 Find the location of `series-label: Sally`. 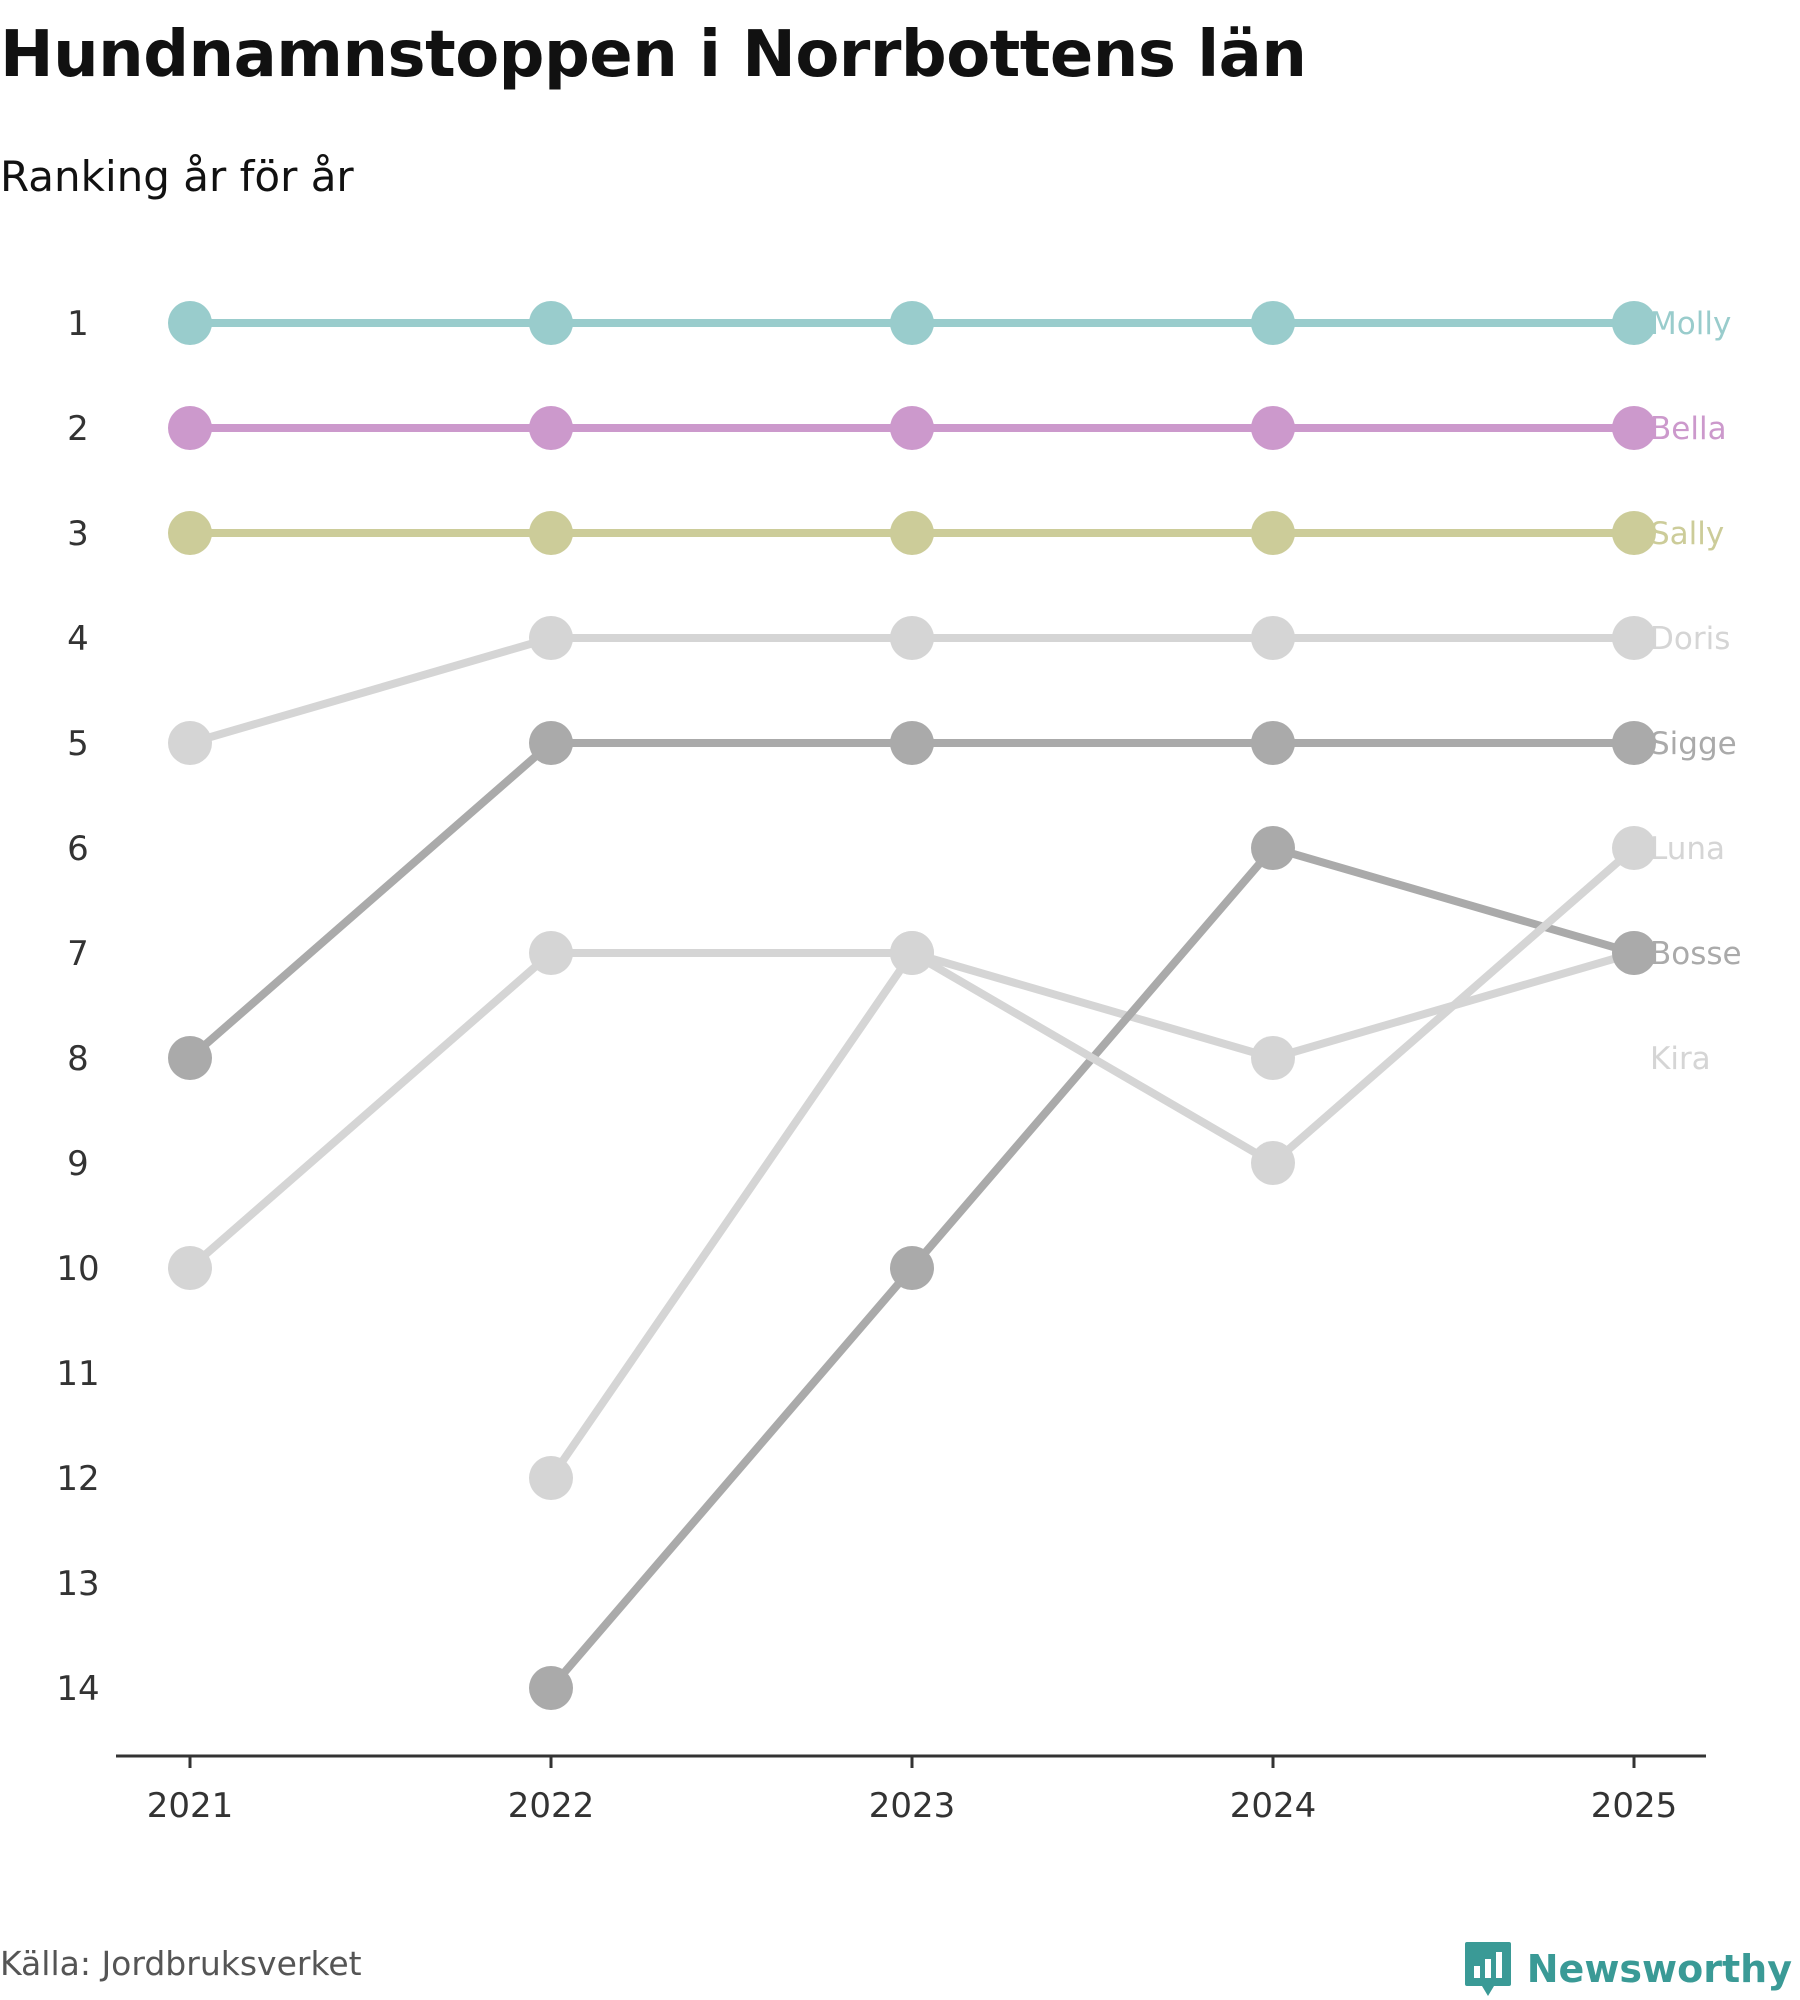

series-label: Sally is located at coordinates (1687, 534).